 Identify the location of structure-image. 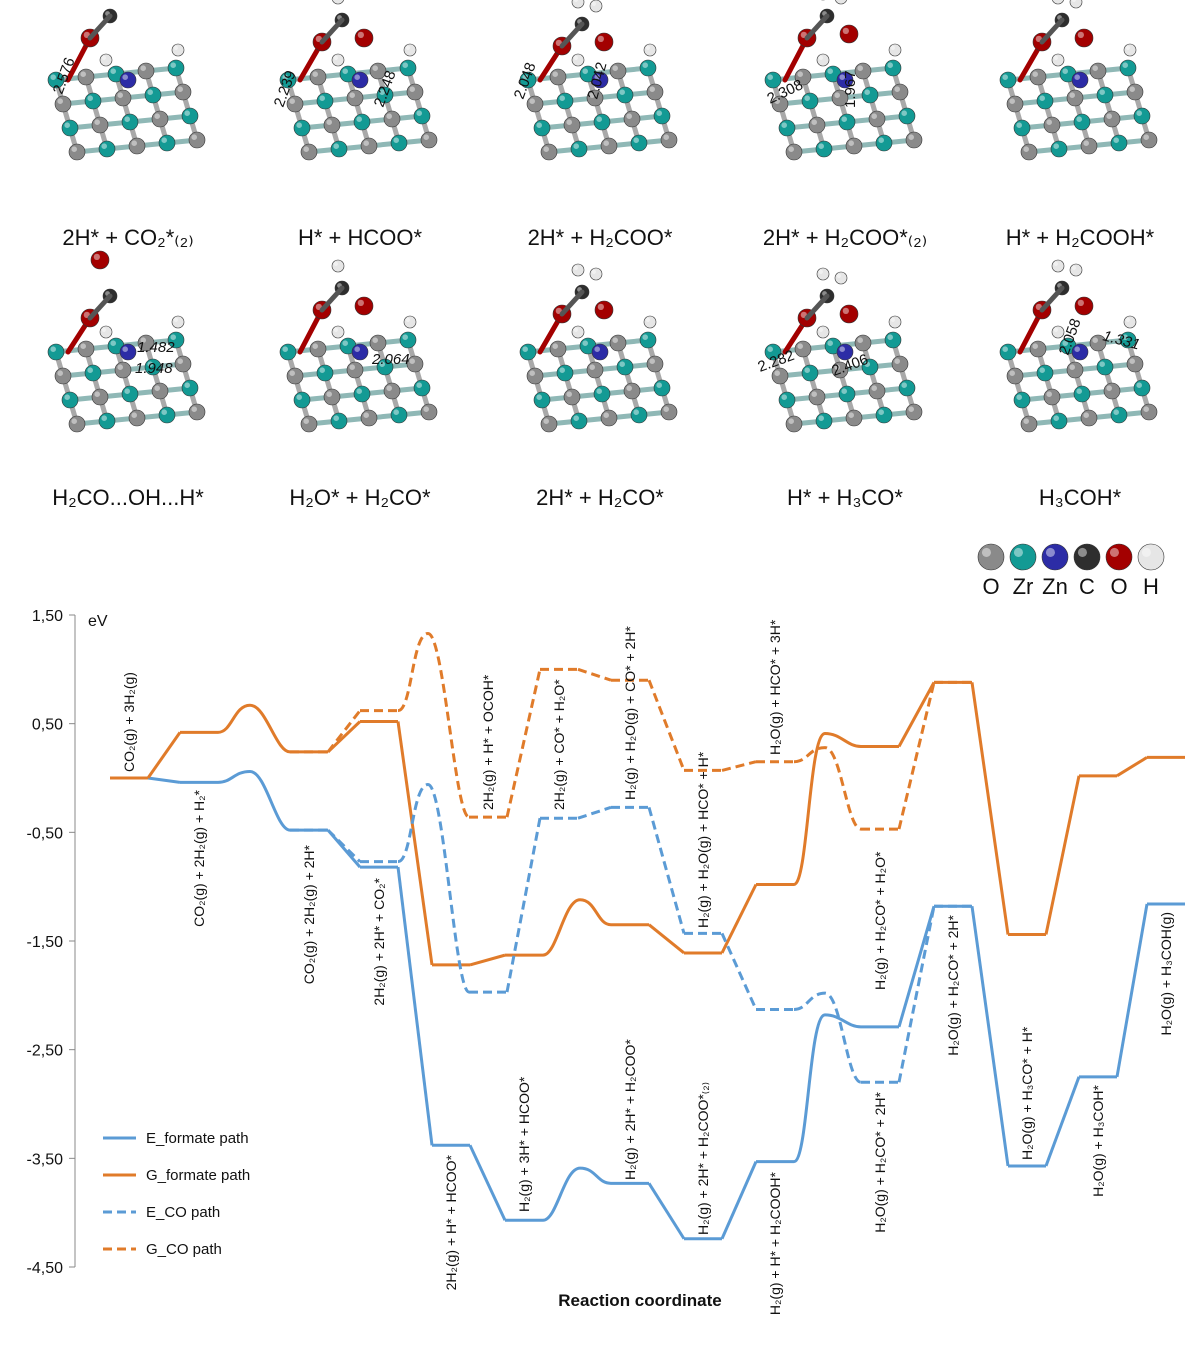
(598, 80).